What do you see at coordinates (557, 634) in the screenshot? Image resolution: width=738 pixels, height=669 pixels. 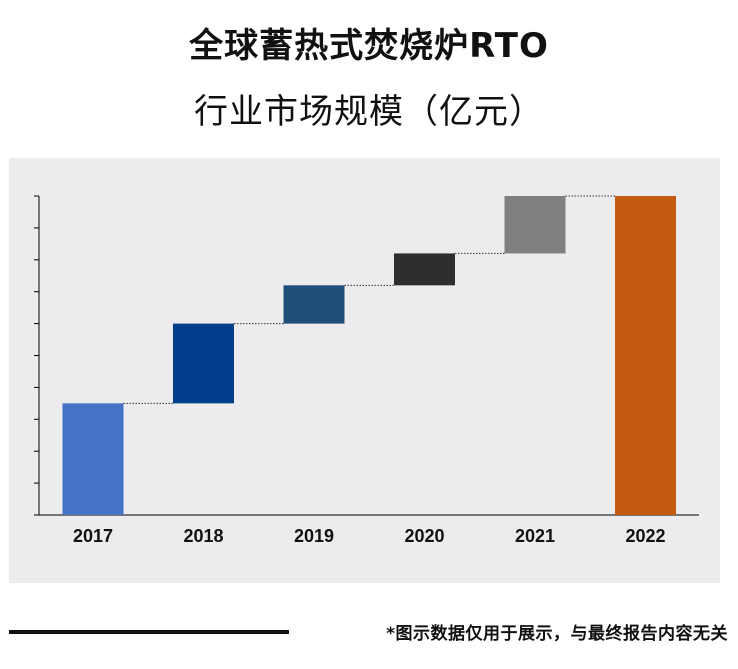 I see `footer-disclaimer: *图示数据仅用于展示，与最终报告内容无关` at bounding box center [557, 634].